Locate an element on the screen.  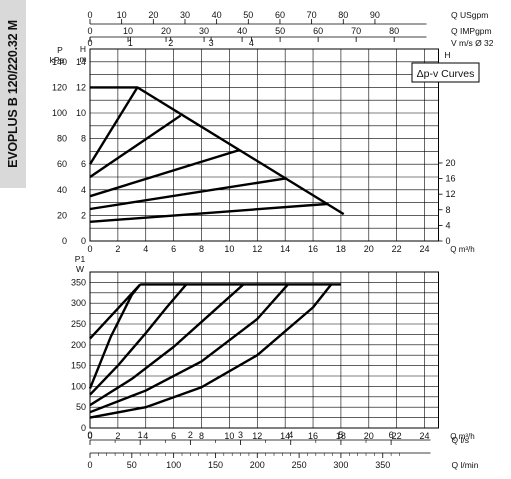
bottom-axis-lmin-label: 250 is located at coordinates (299, 465).